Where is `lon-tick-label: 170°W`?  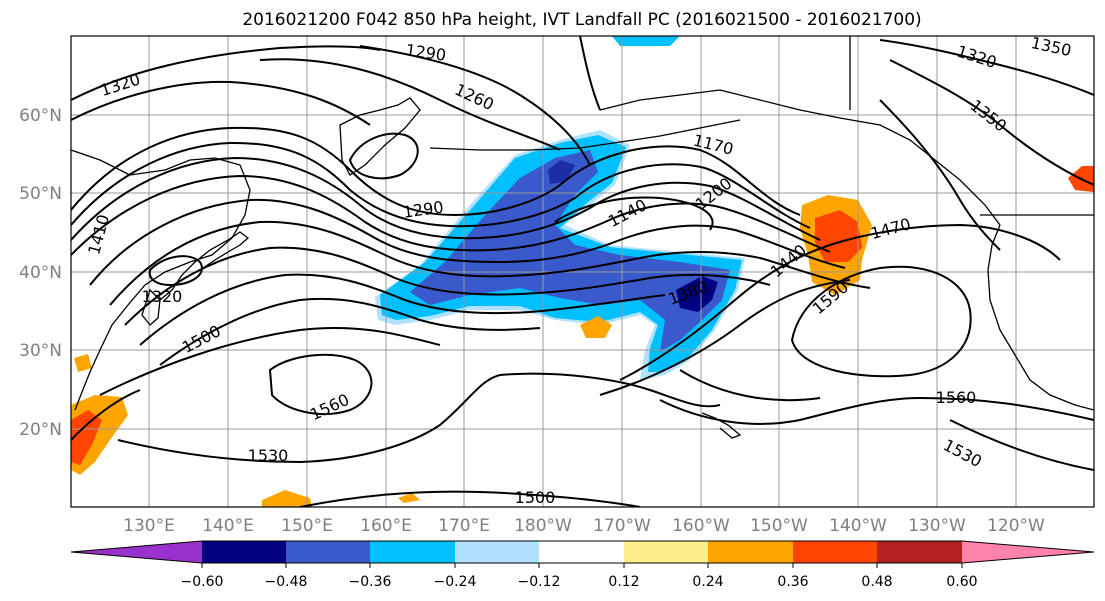
lon-tick-label: 170°W is located at coordinates (622, 526).